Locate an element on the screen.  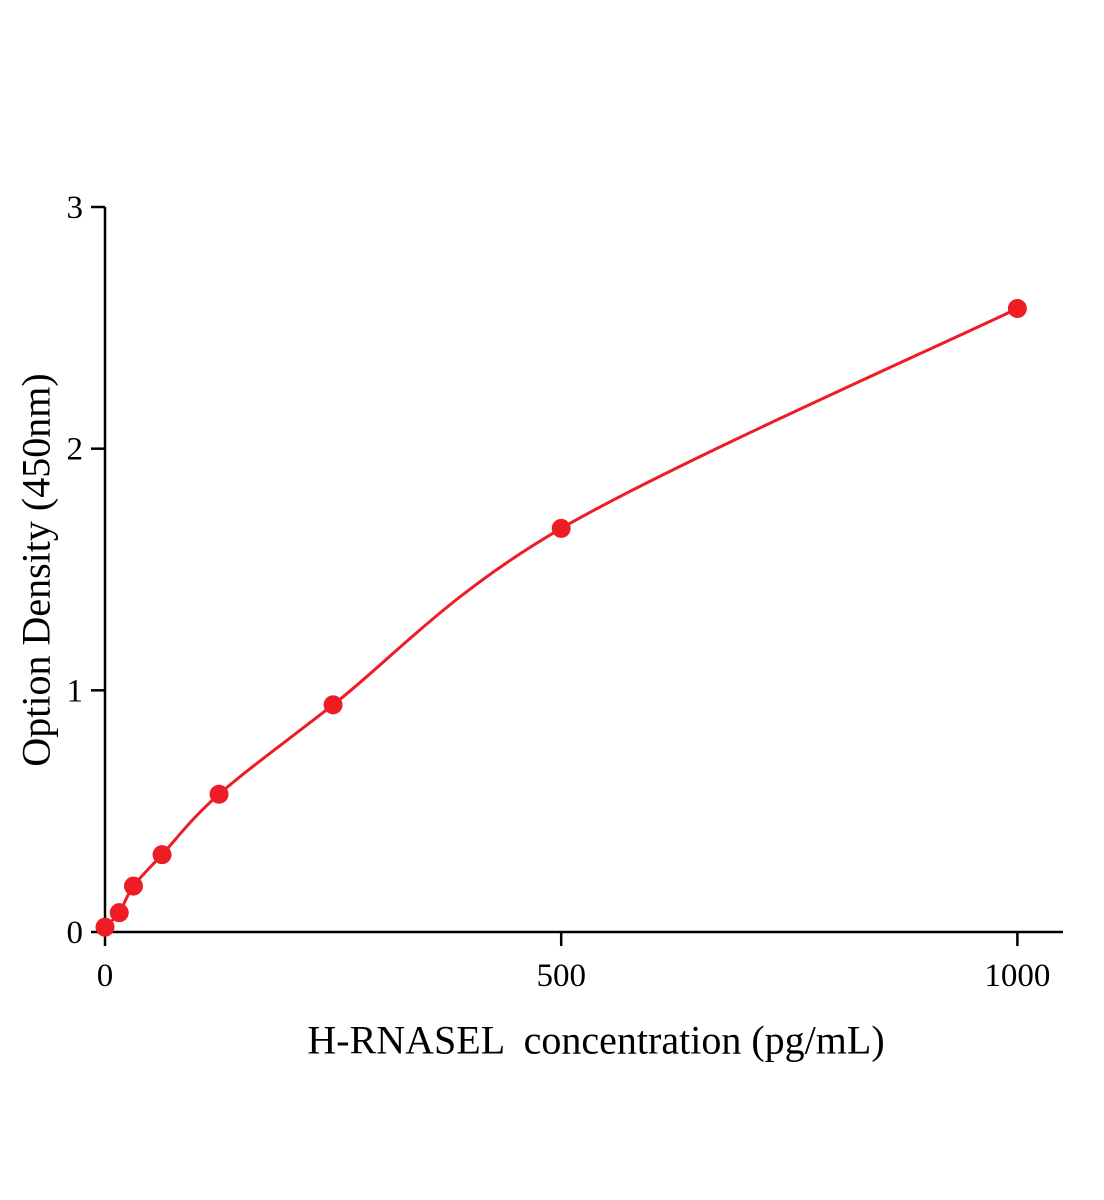
y-tick-label: 2 is located at coordinates (75, 450).